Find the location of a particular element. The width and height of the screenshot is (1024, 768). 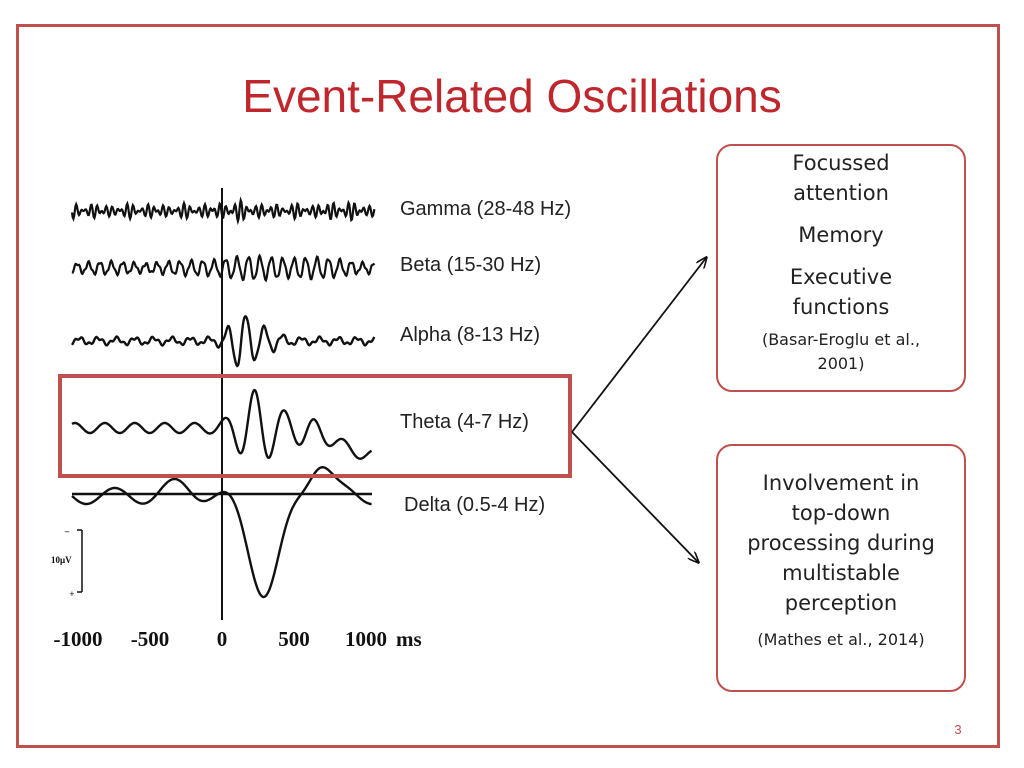

theta-waveform is located at coordinates (222, 424).